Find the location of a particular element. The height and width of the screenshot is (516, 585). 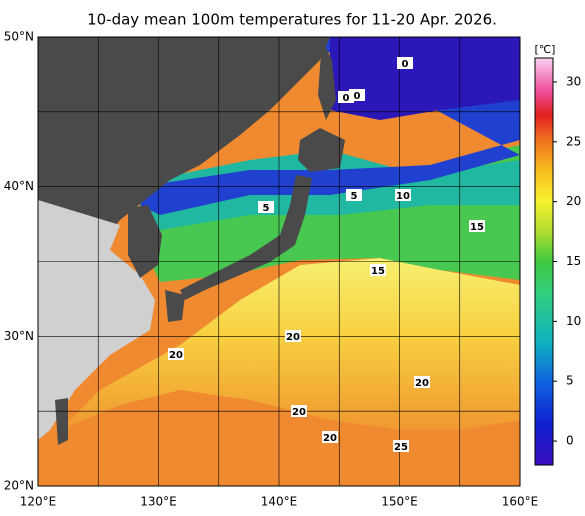

y-tick-label: 40°N is located at coordinates (19, 186).